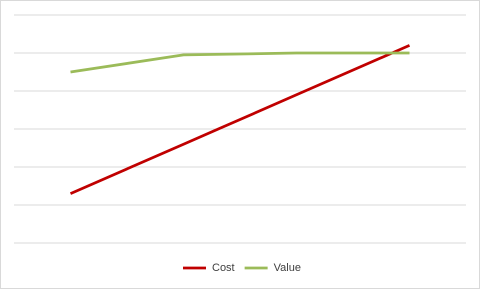 The height and width of the screenshot is (289, 480). Describe the element at coordinates (223, 268) in the screenshot. I see `legend-label: Cost` at that location.